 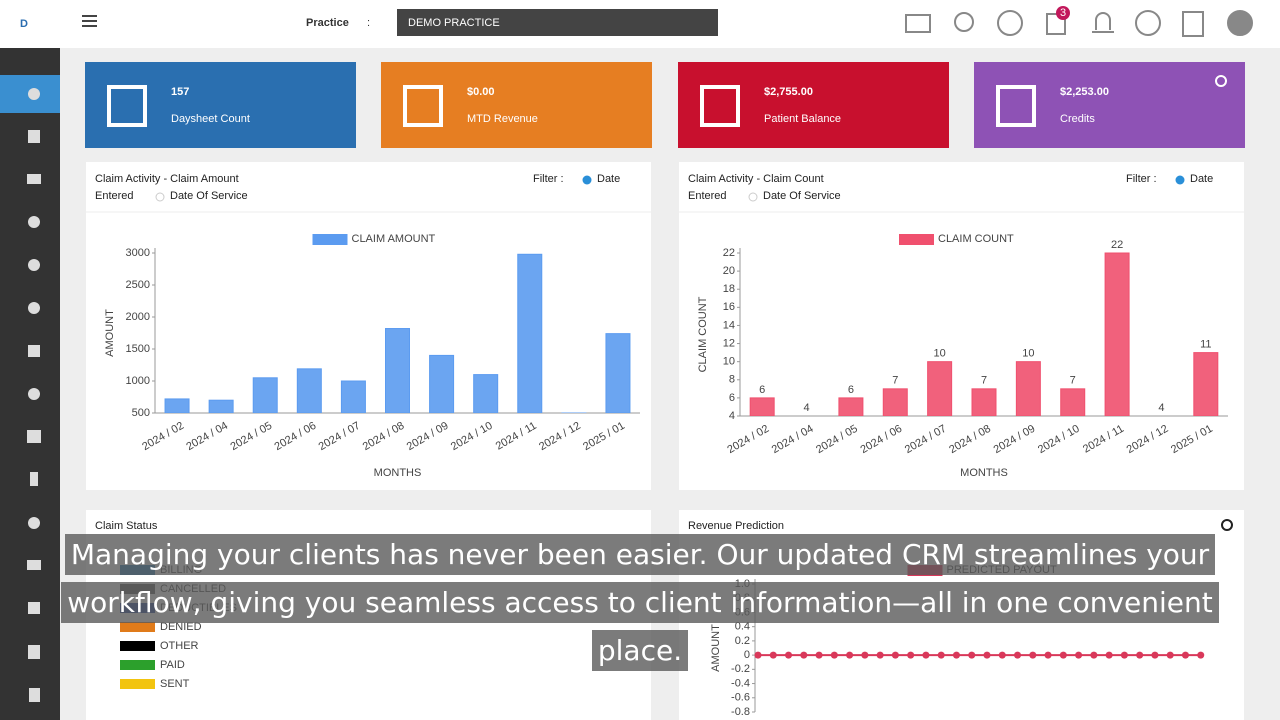 I want to click on caption-text: place., so click(x=640, y=650).